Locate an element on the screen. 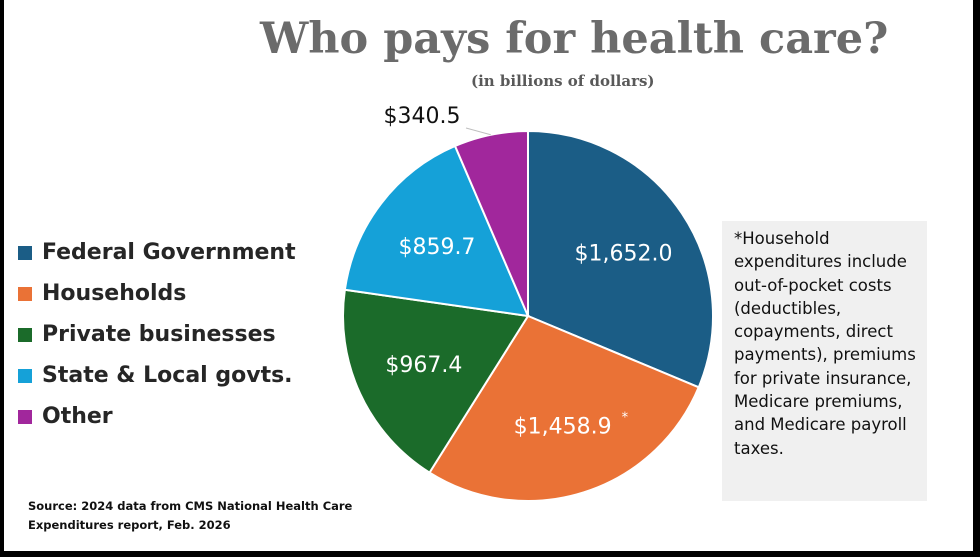  leader-line is located at coordinates (478, 131).